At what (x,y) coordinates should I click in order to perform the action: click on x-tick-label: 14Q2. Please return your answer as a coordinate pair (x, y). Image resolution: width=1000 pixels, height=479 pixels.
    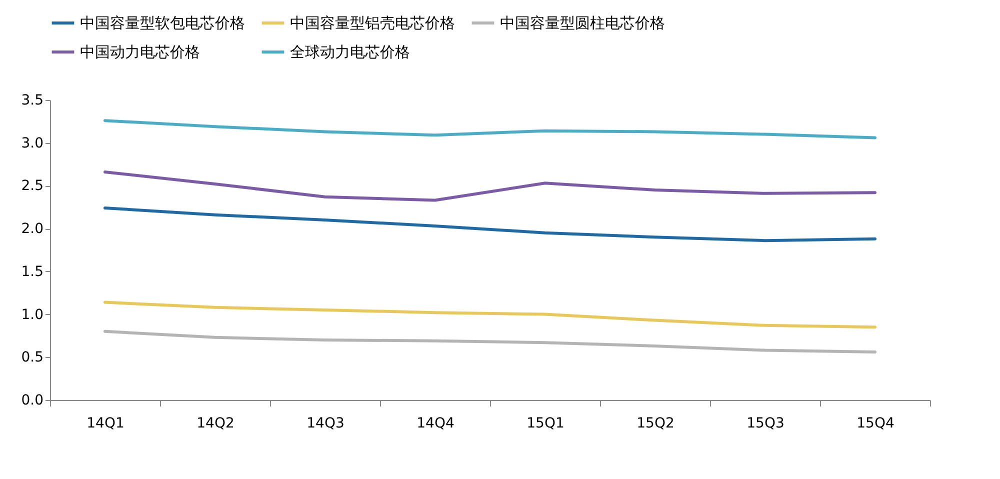
    Looking at the image, I should click on (215, 424).